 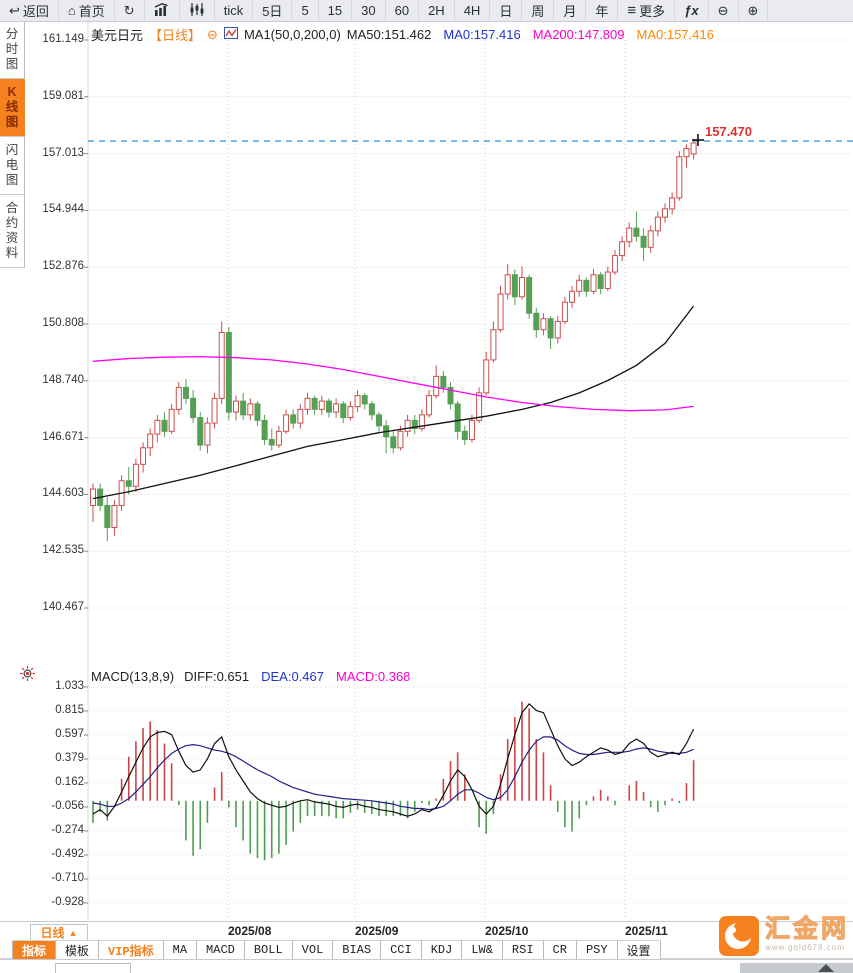 I want to click on indicator-tab-MACD: MACD, so click(x=221, y=949).